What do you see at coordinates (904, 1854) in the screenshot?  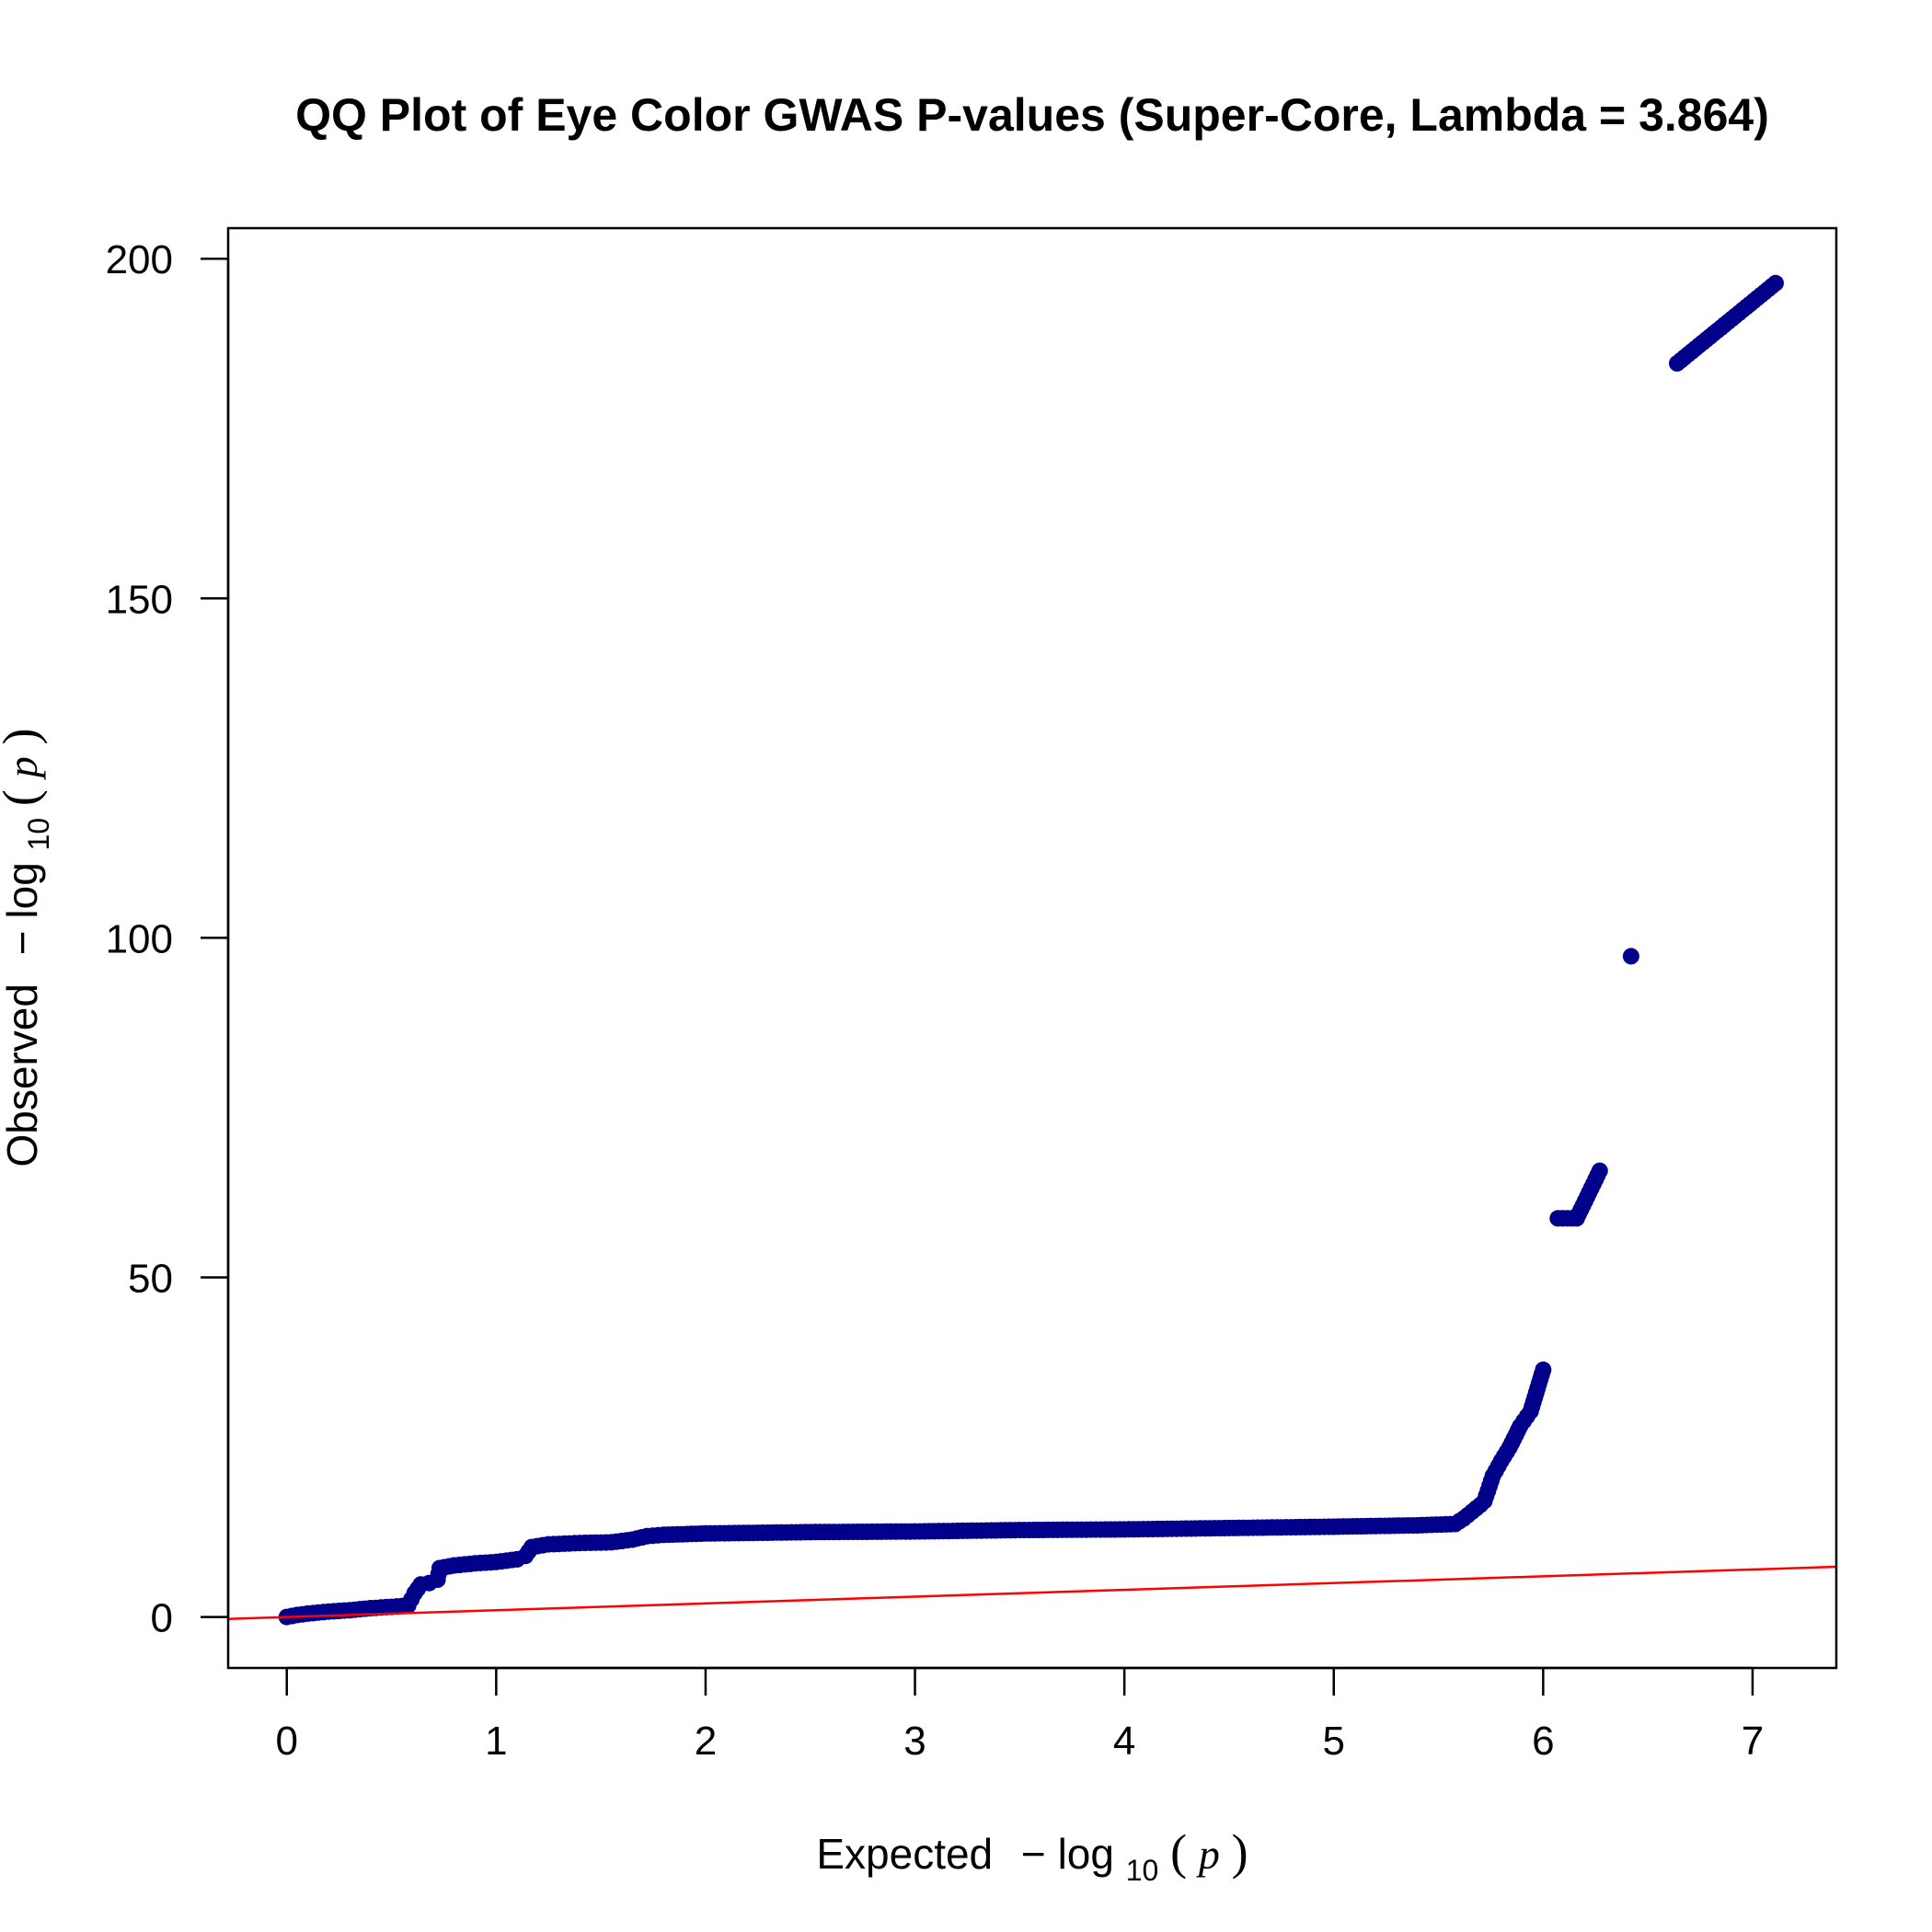 I see `x-axis-label-word: Expected` at bounding box center [904, 1854].